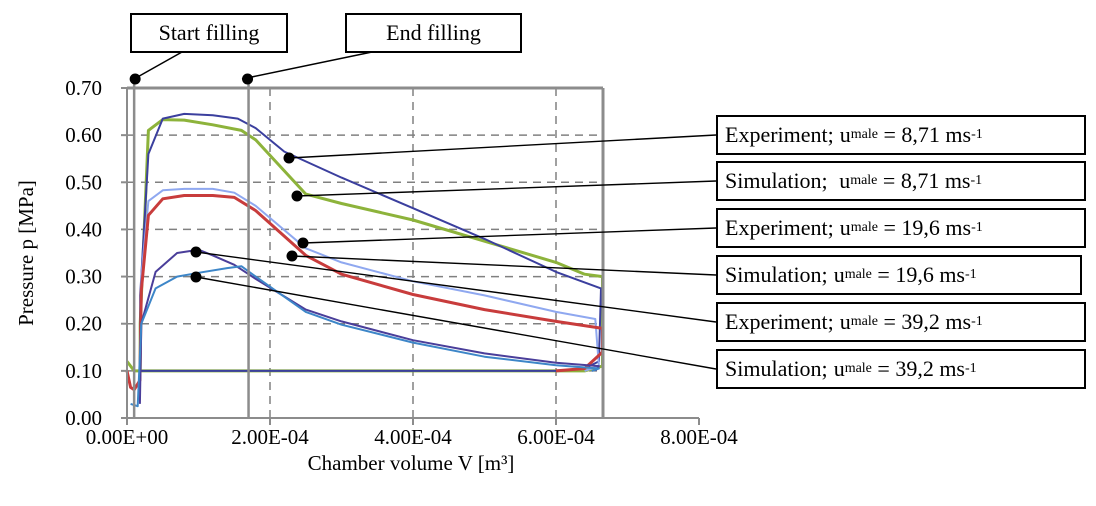  I want to click on callout-simulation-8-71-dot, so click(297, 196).